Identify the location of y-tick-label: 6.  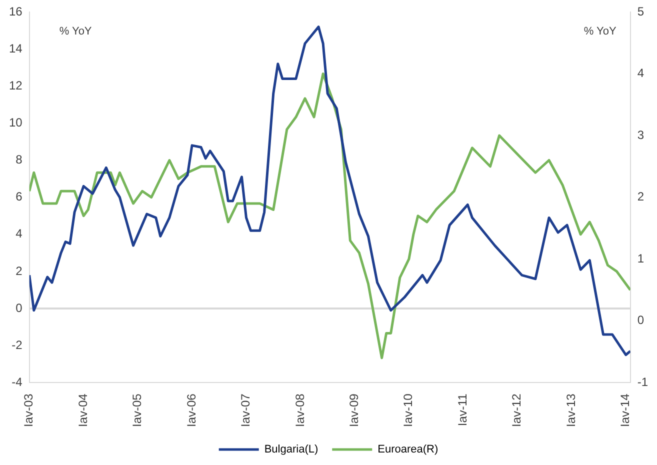
(19, 197).